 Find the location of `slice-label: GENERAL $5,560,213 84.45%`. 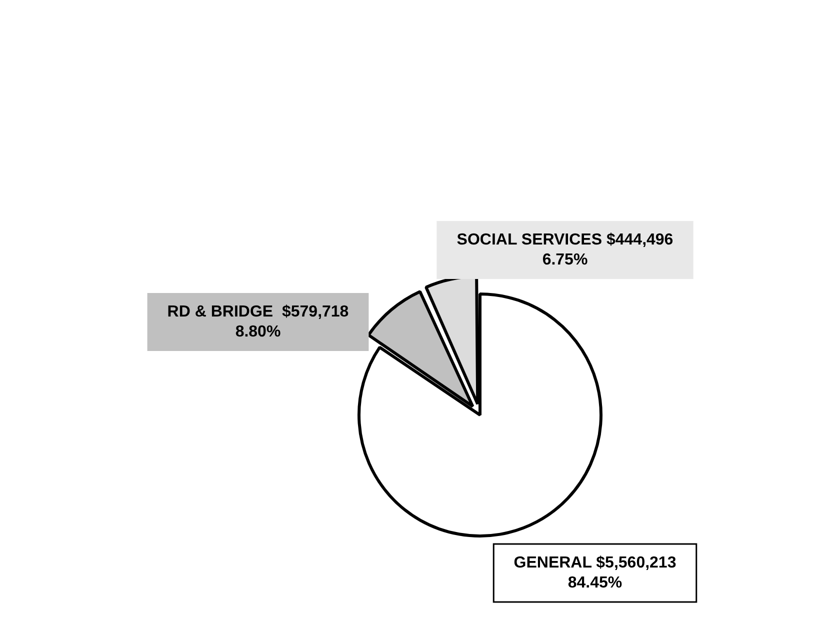

slice-label: GENERAL $5,560,213 84.45% is located at coordinates (595, 573).